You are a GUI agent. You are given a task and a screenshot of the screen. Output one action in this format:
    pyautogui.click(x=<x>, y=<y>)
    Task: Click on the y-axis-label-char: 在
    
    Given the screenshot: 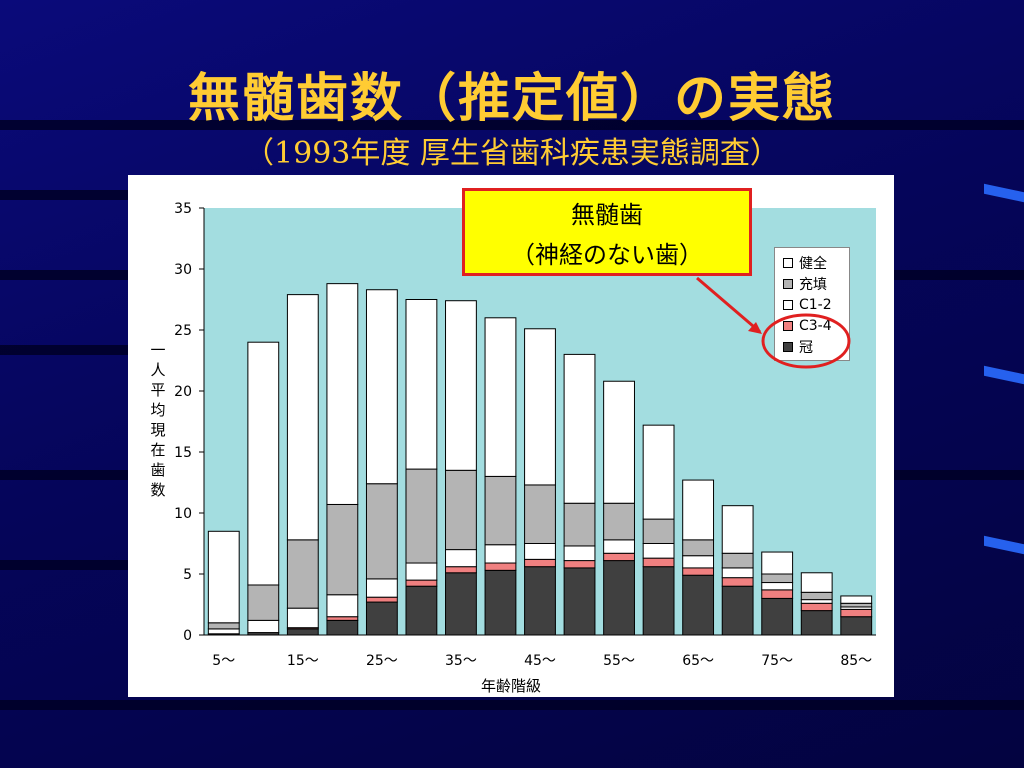 What is the action you would take?
    pyautogui.click(x=158, y=450)
    